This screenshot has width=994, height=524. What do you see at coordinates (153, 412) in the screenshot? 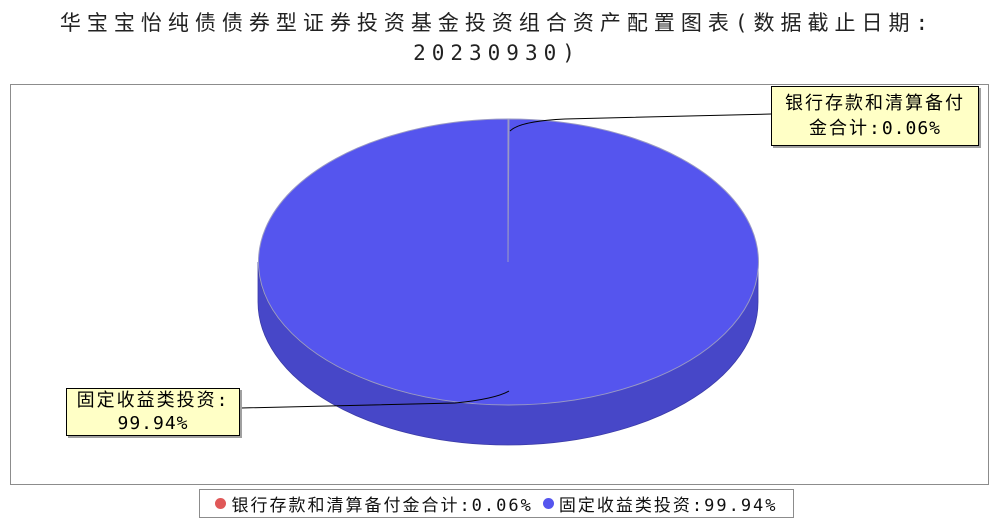
I see `data-label: 固定收益类投资:99.94%` at bounding box center [153, 412].